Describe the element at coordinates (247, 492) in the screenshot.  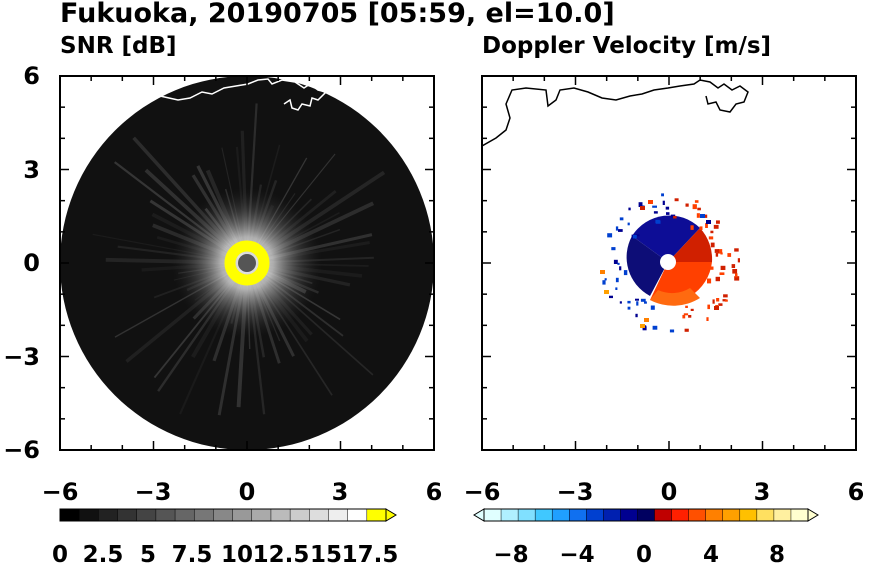
I see `snr-xtick-label: 0` at that location.